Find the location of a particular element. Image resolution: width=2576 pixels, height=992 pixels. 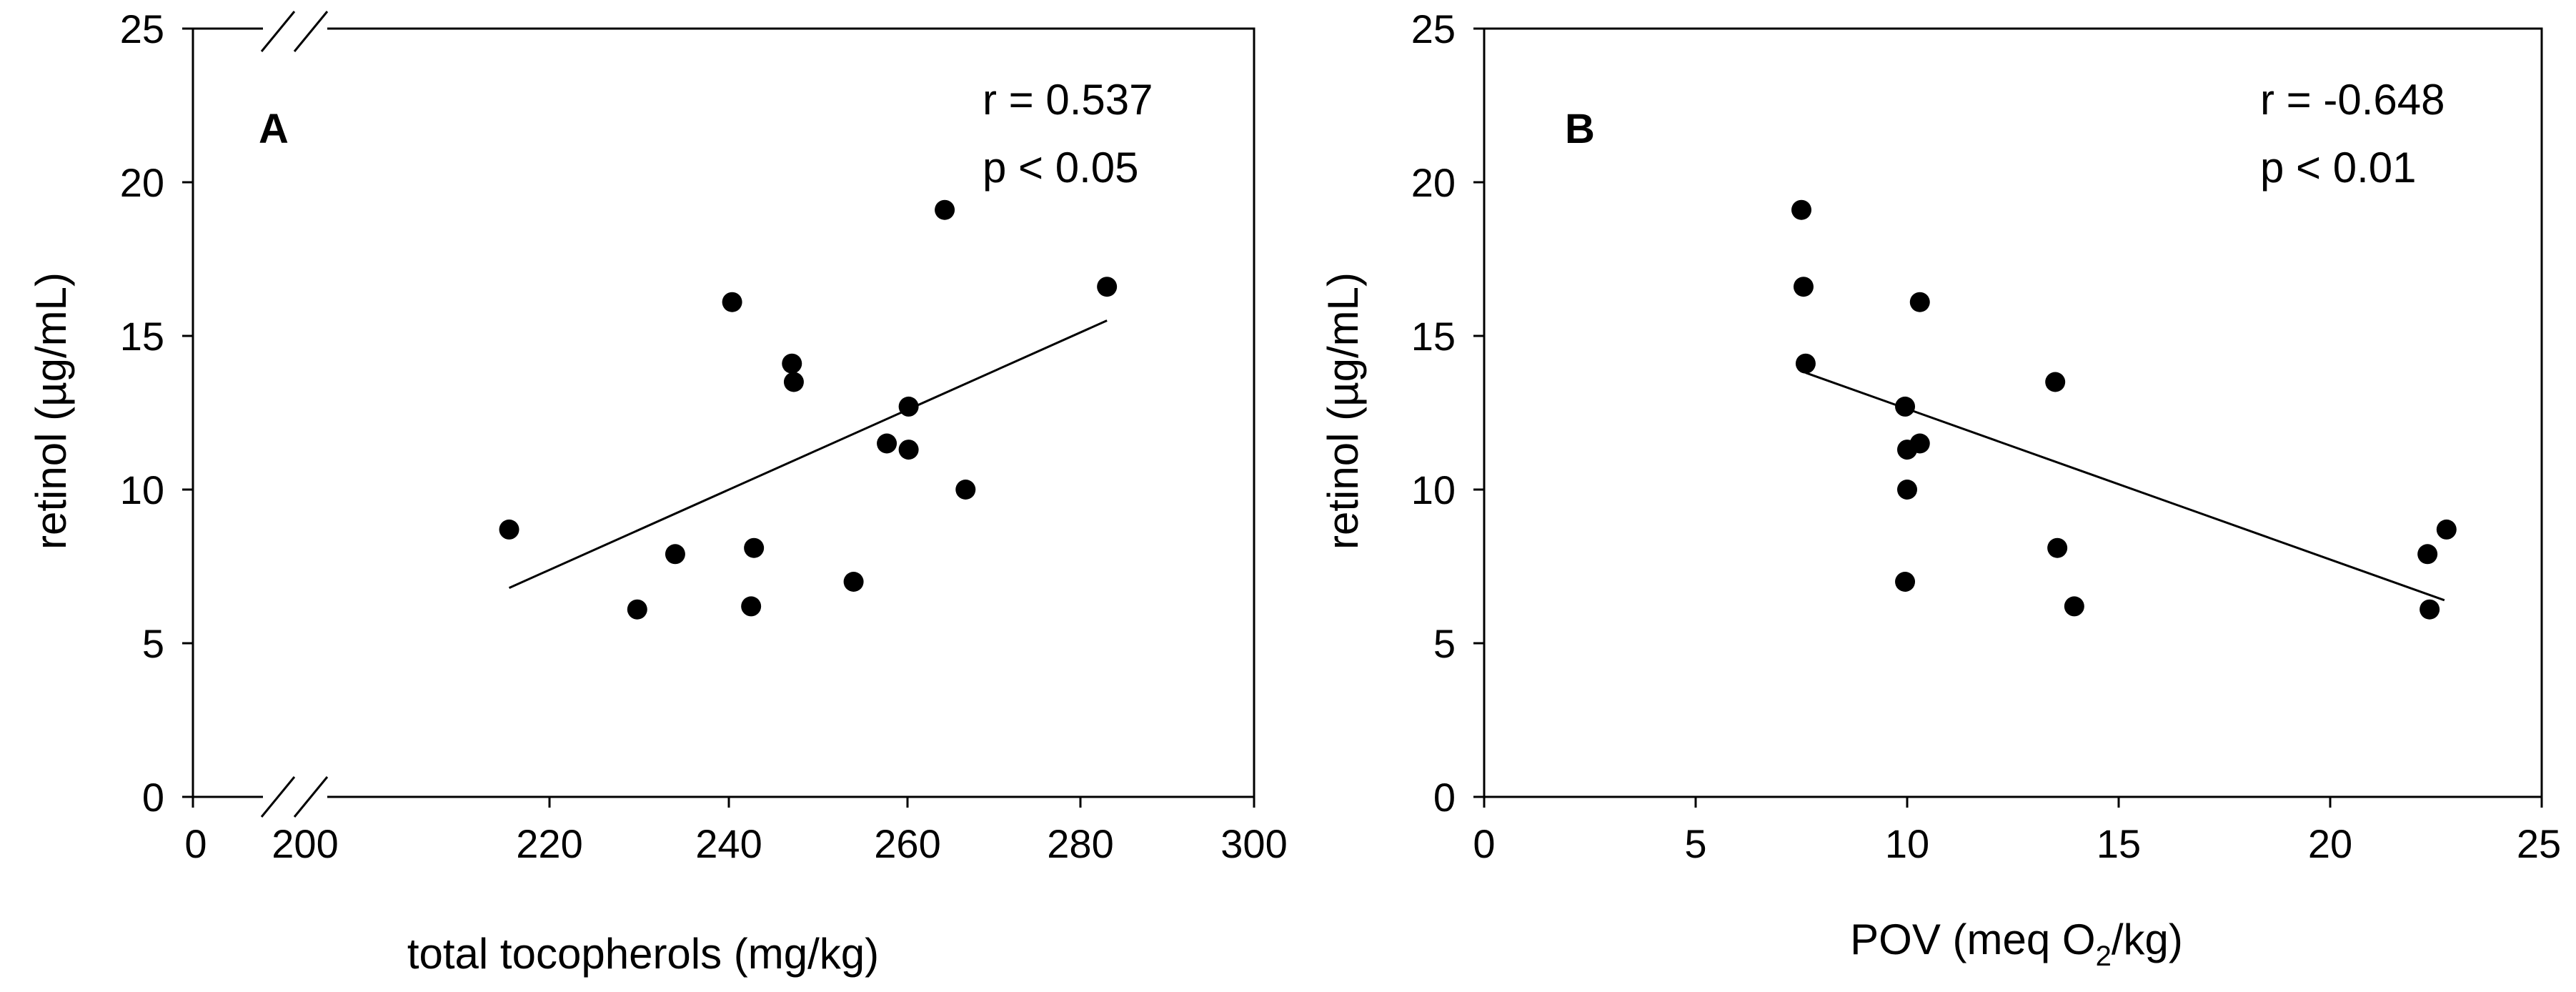

x-axis-title-suffix: /kg) is located at coordinates (2147, 939).